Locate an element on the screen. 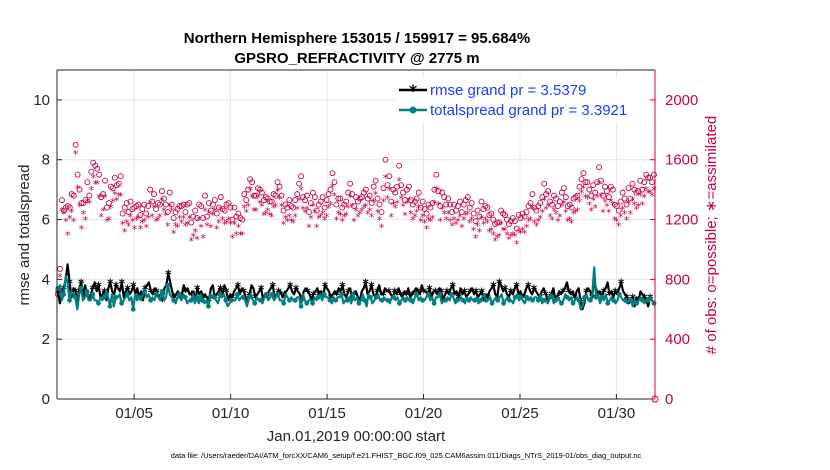  x-tick-label: 01/30 is located at coordinates (617, 413).